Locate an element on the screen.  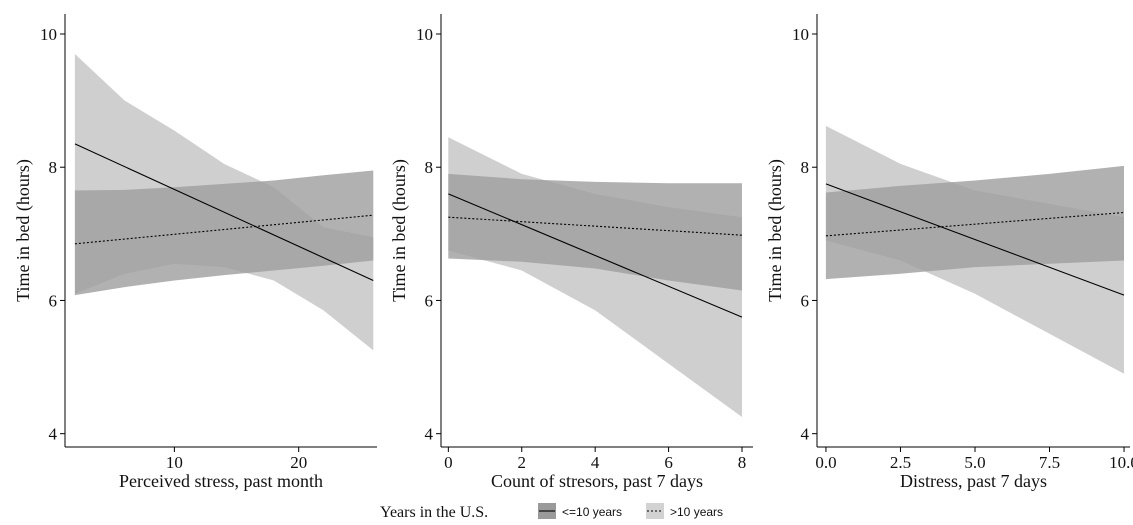
x-tick-label: 2 is located at coordinates (522, 462).